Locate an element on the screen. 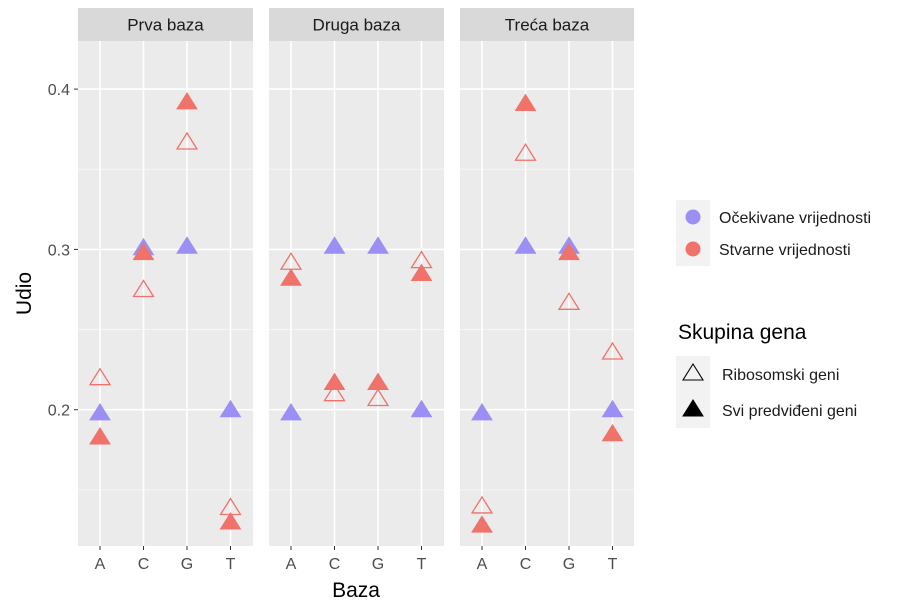 This screenshot has height=602, width=904. y-tick-label: 0.4 is located at coordinates (59, 90).